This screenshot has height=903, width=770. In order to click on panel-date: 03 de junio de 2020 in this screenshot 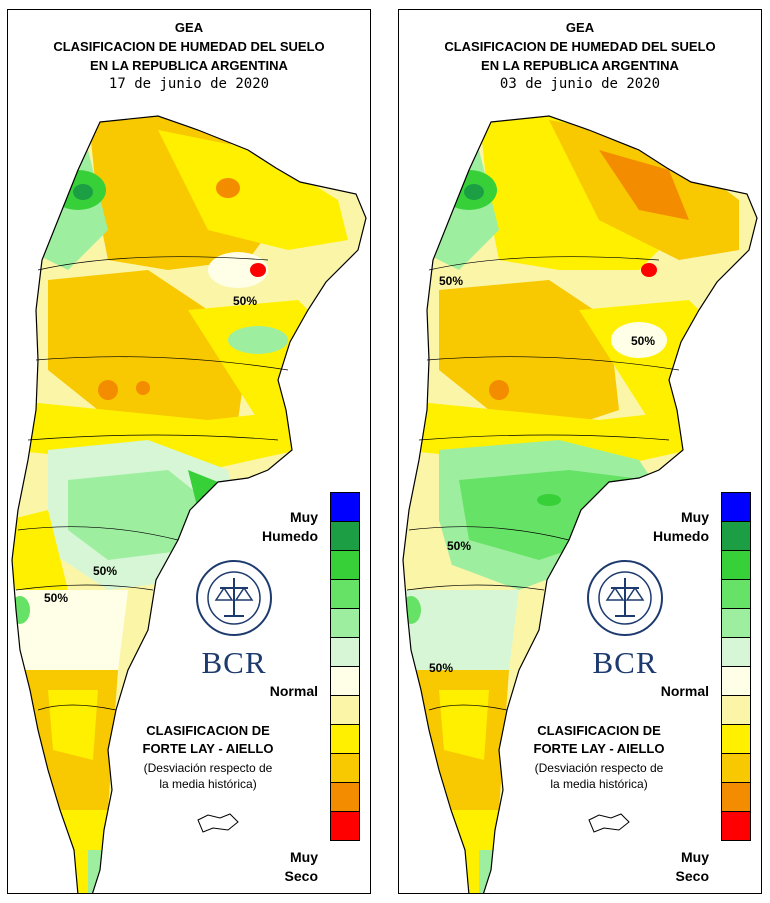, I will do `click(580, 84)`.